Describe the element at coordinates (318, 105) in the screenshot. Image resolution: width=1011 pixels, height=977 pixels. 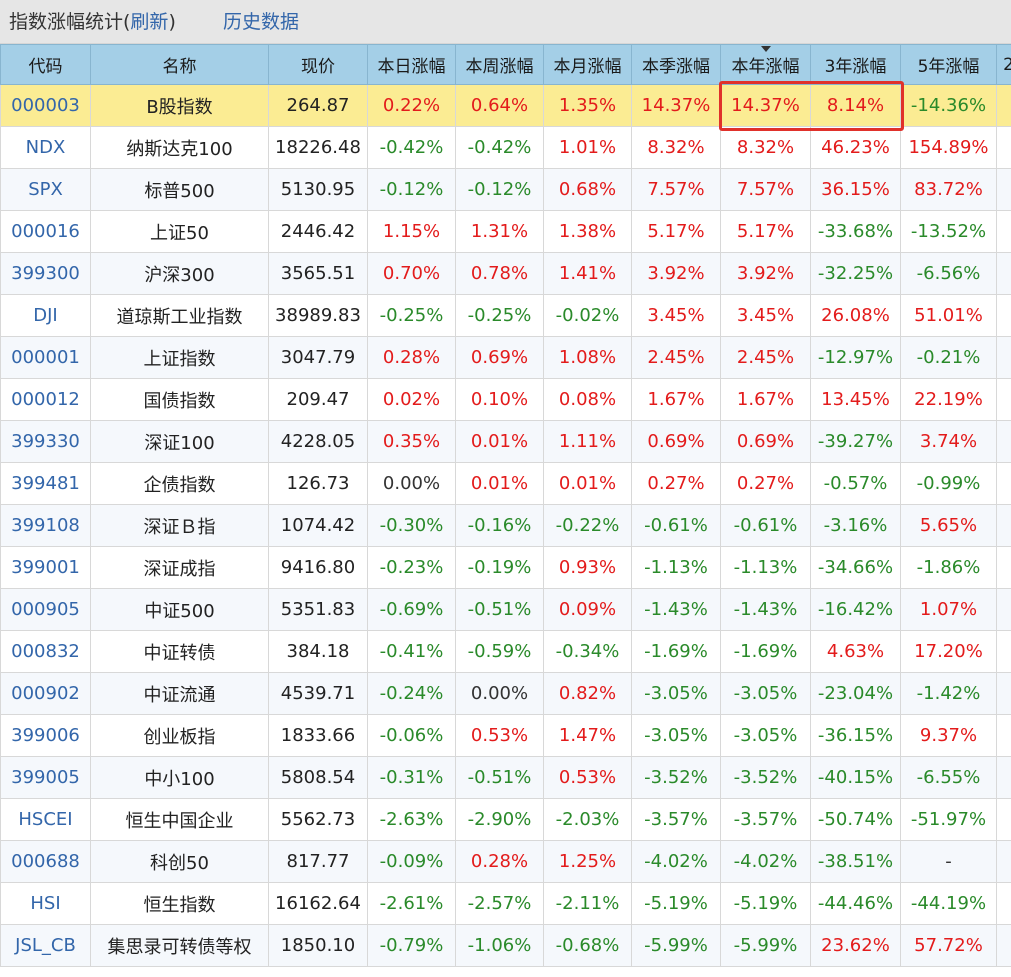
I see `cell-price: 264.87` at that location.